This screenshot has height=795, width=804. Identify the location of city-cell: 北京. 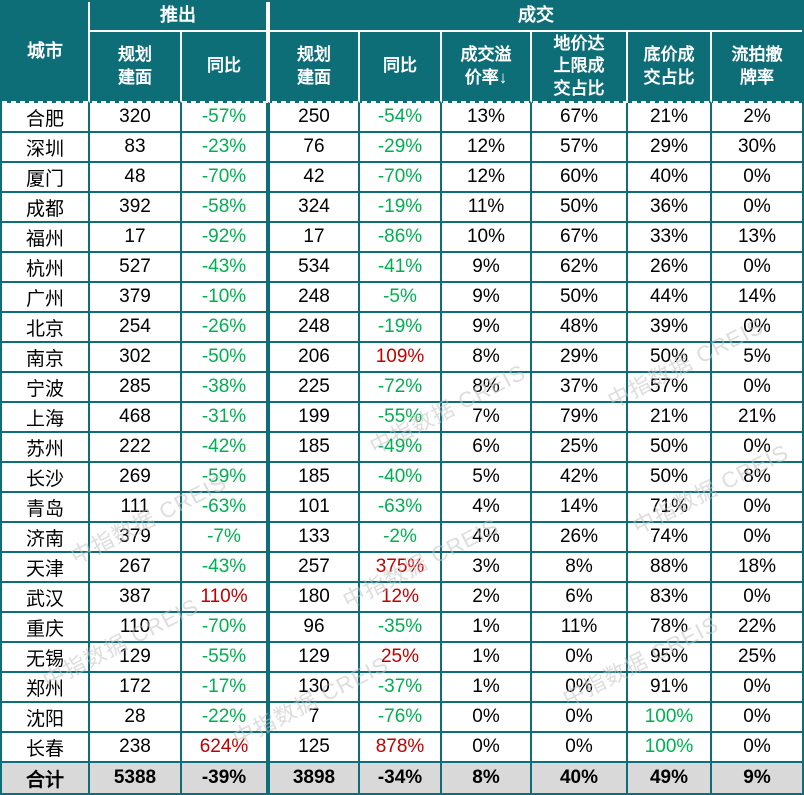
(46, 328).